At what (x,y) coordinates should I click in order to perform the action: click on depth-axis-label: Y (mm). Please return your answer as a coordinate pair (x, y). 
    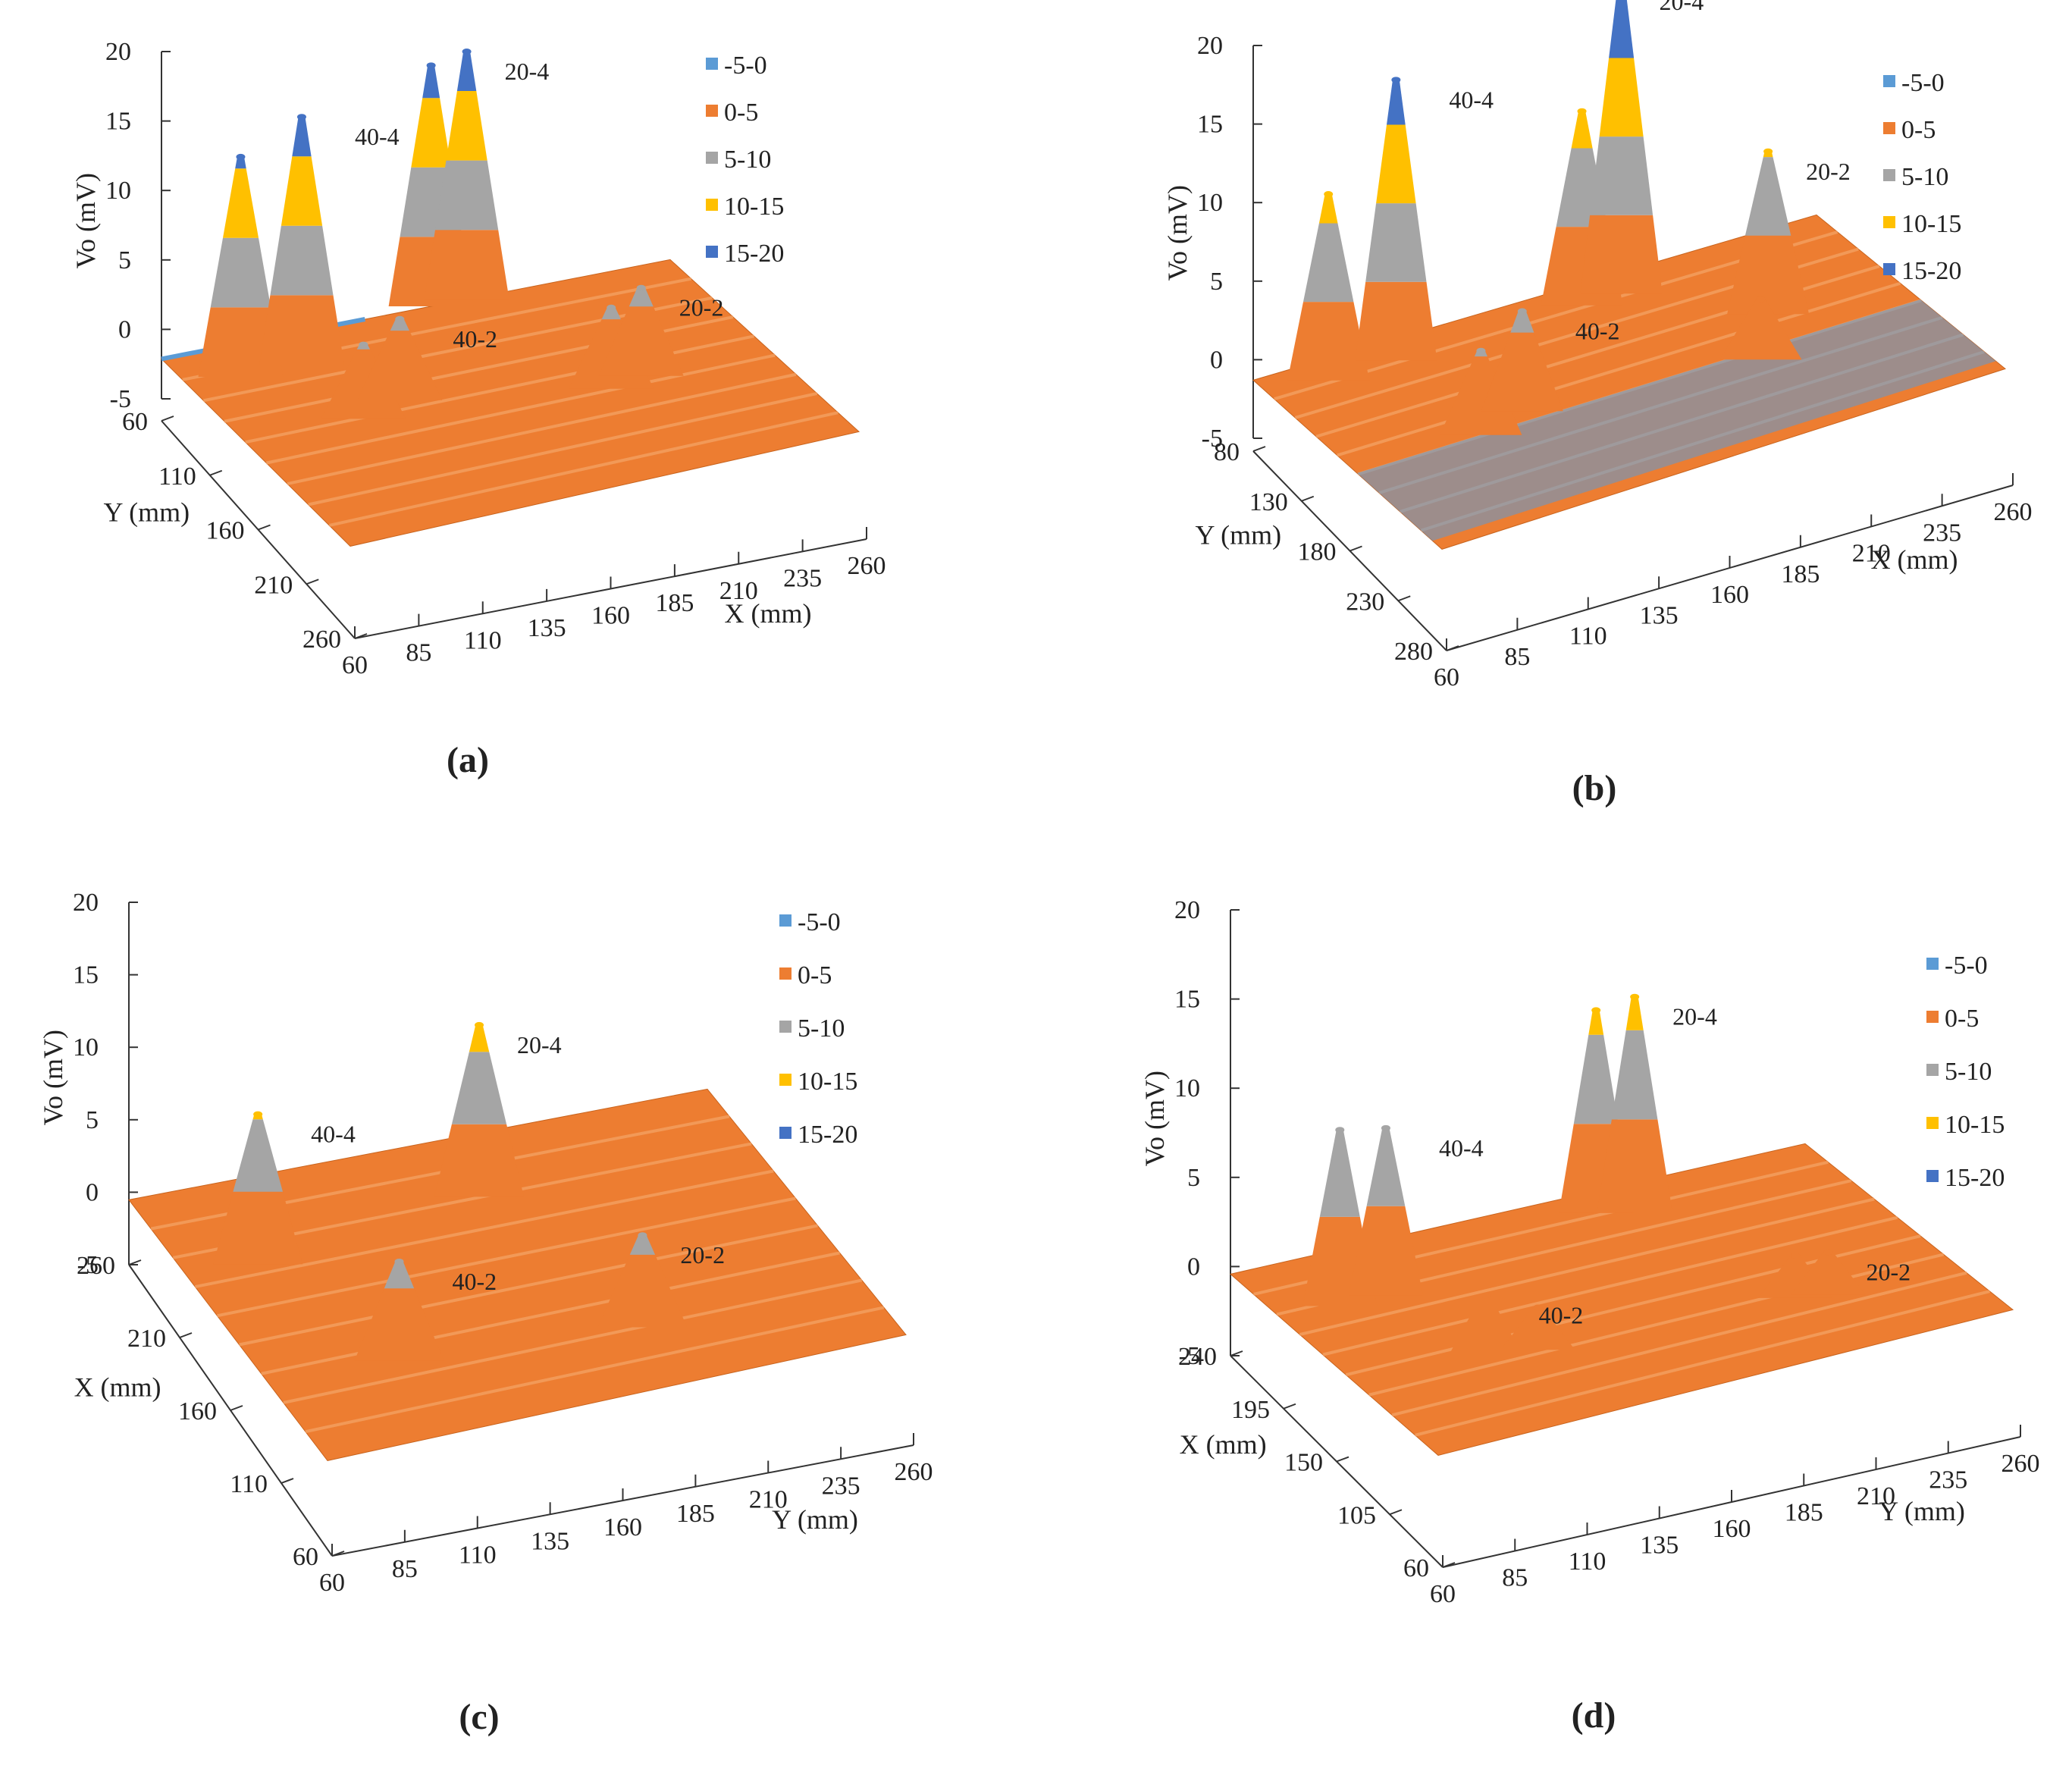
    Looking at the image, I should click on (1238, 535).